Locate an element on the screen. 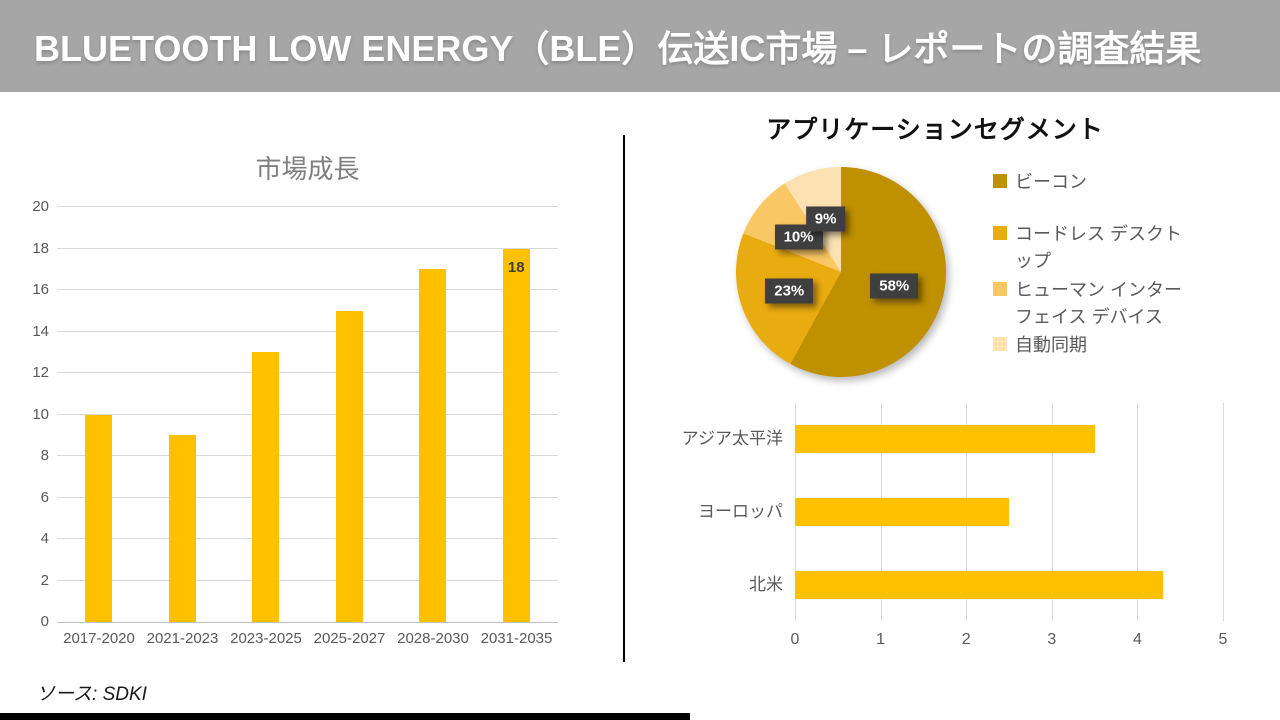 The image size is (1280, 720). x-axis-tick-label: 2 is located at coordinates (966, 639).